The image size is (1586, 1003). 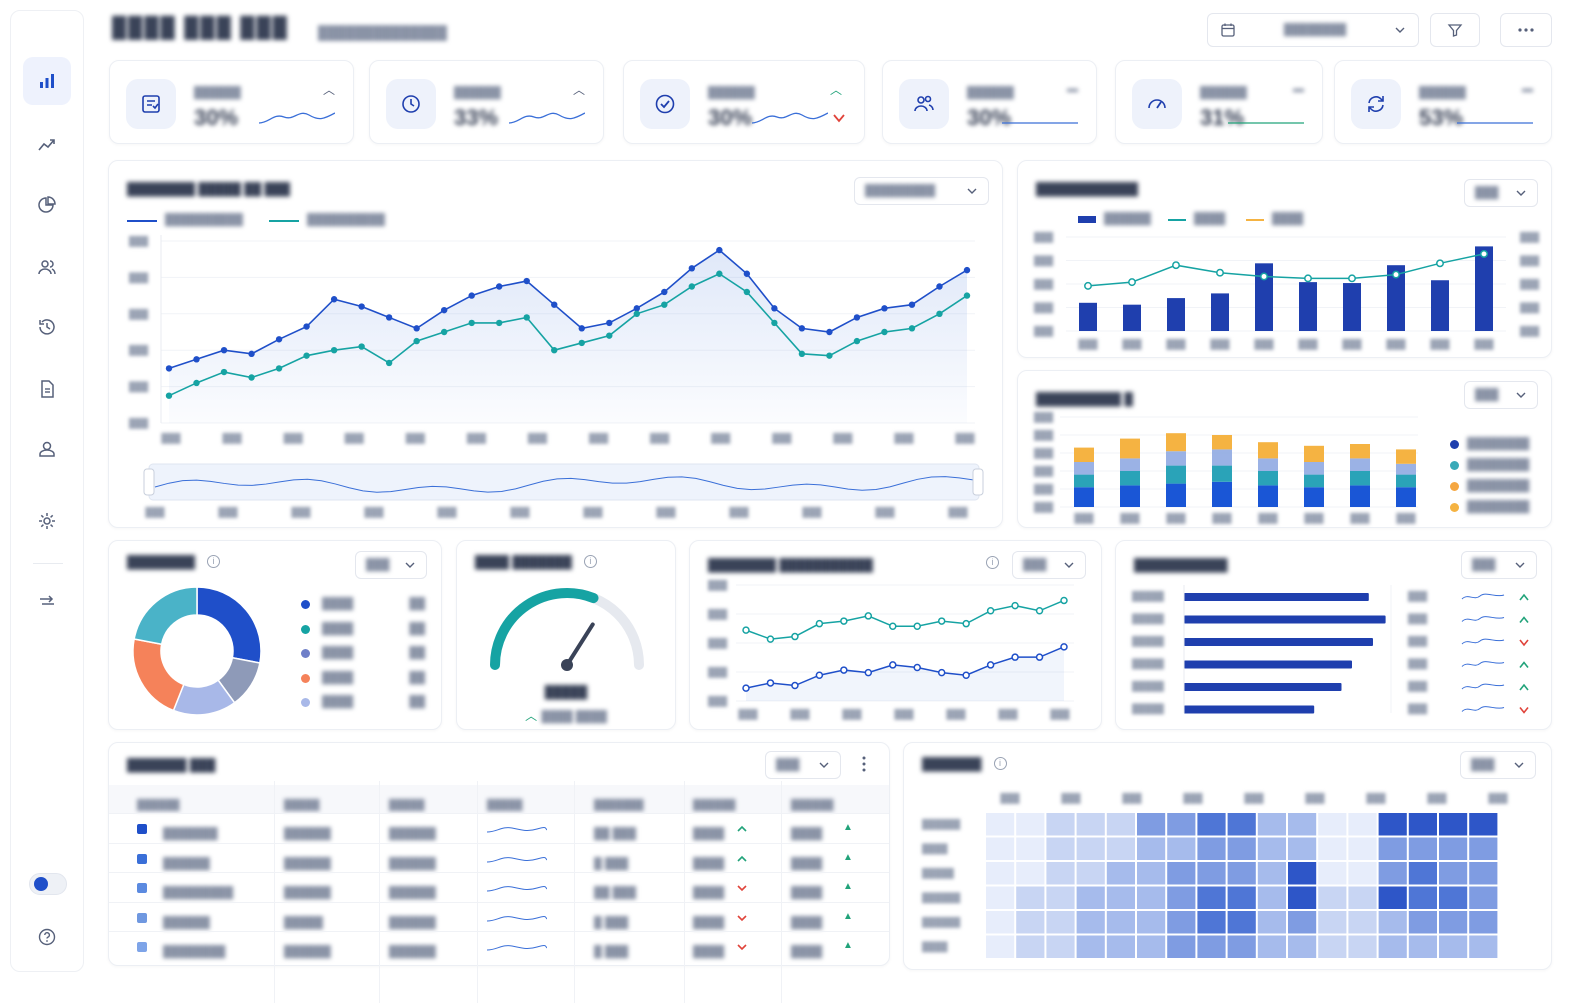 What do you see at coordinates (499, 946) in the screenshot?
I see `table-row: ████████ ██████ ██████ █ ███ ████ ████ ▲` at bounding box center [499, 946].